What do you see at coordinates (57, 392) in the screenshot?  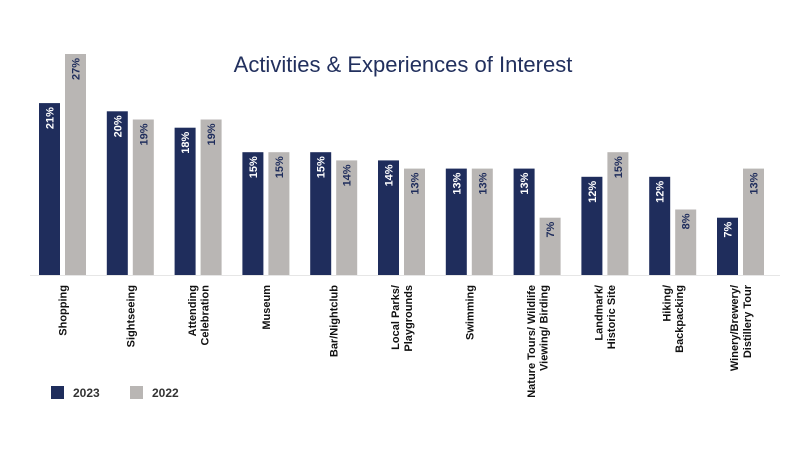 I see `legend-swatch-2023` at bounding box center [57, 392].